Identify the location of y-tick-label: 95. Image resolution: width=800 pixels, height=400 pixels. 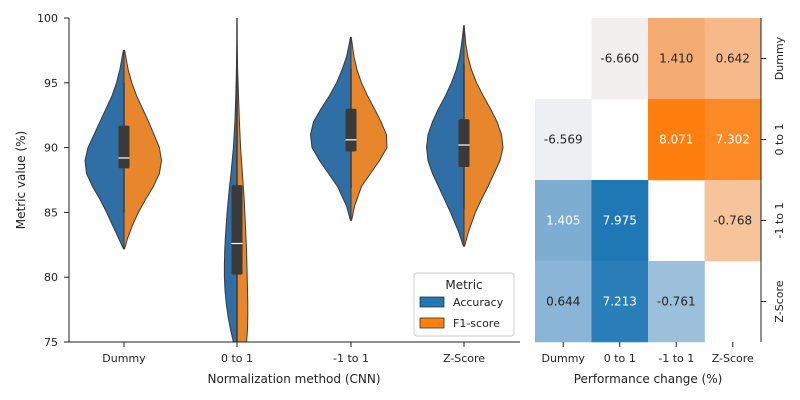
(51, 83).